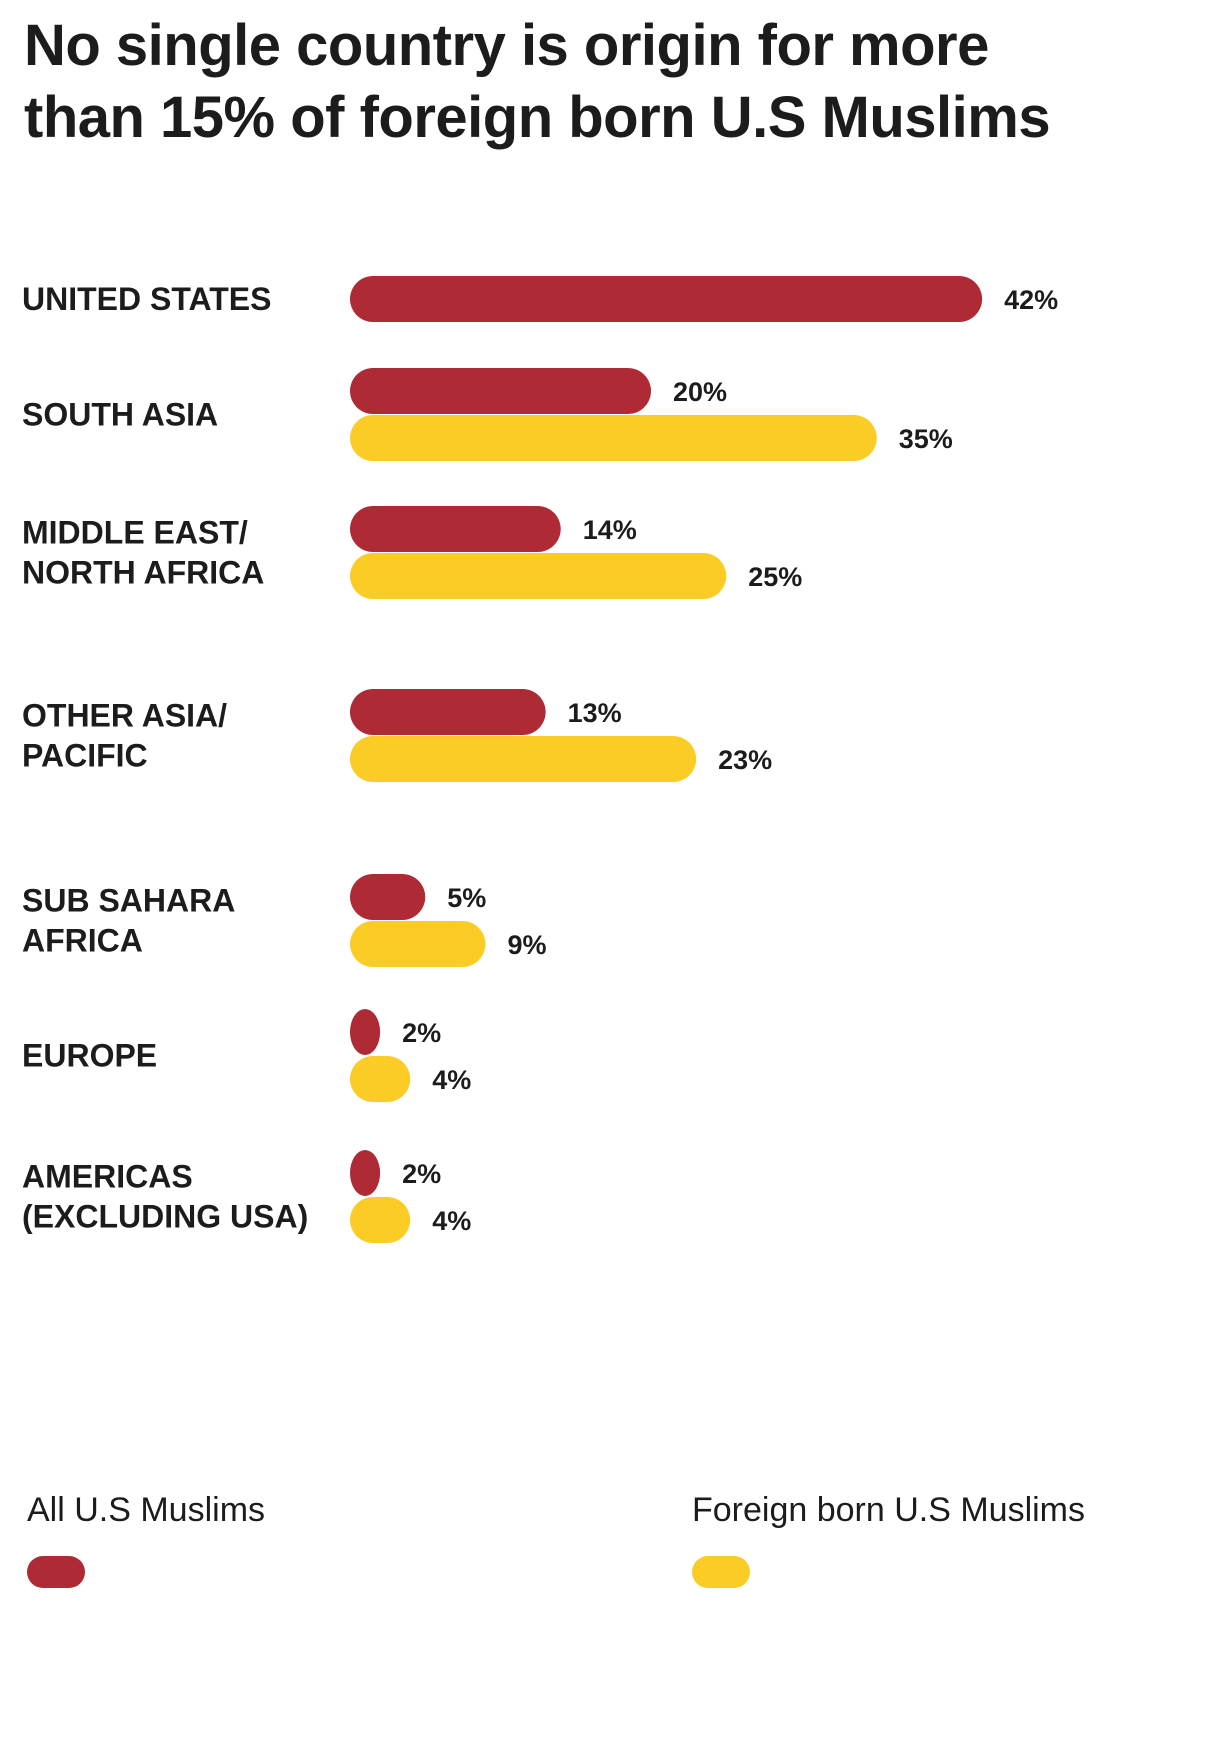 The image size is (1210, 1761). What do you see at coordinates (56, 1572) in the screenshot?
I see `legend-swatch-red` at bounding box center [56, 1572].